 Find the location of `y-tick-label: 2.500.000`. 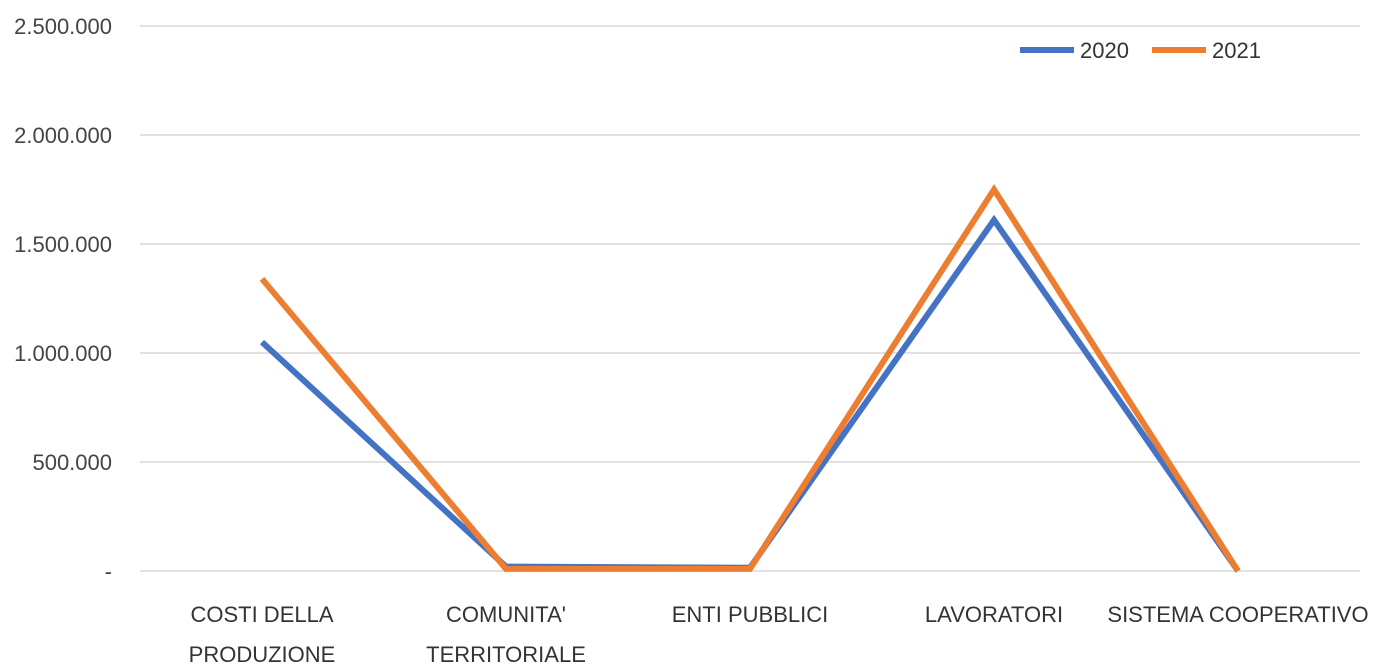

y-tick-label: 2.500.000 is located at coordinates (63, 26).